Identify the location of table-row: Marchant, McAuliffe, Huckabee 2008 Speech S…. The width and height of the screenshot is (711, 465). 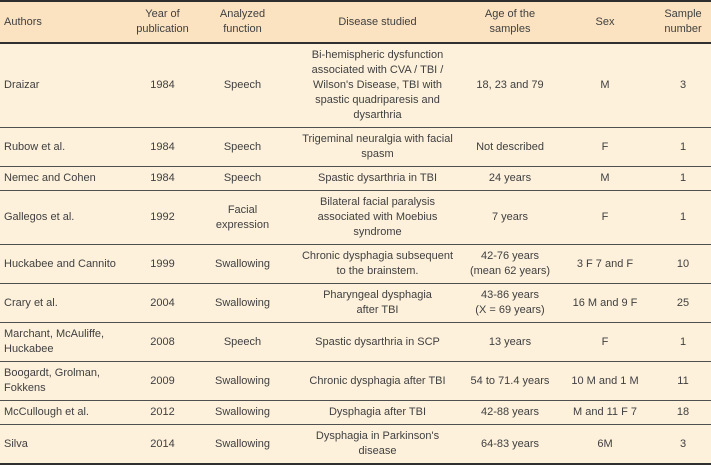
(355, 342).